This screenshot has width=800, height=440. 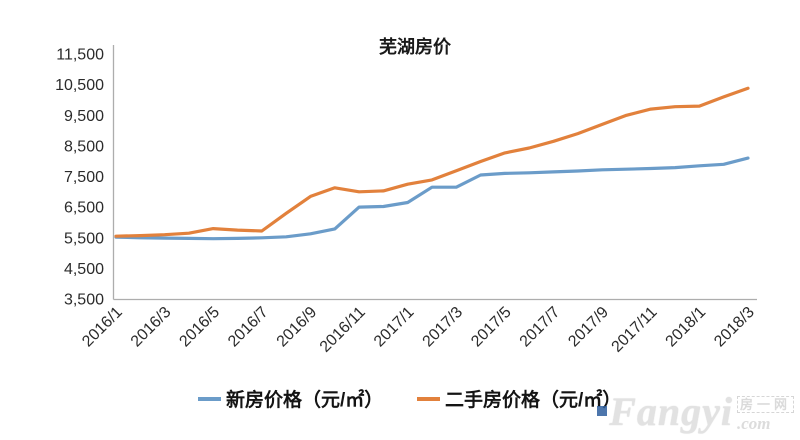 I want to click on x-axis-tick-label: 2016/3, so click(x=151, y=327).